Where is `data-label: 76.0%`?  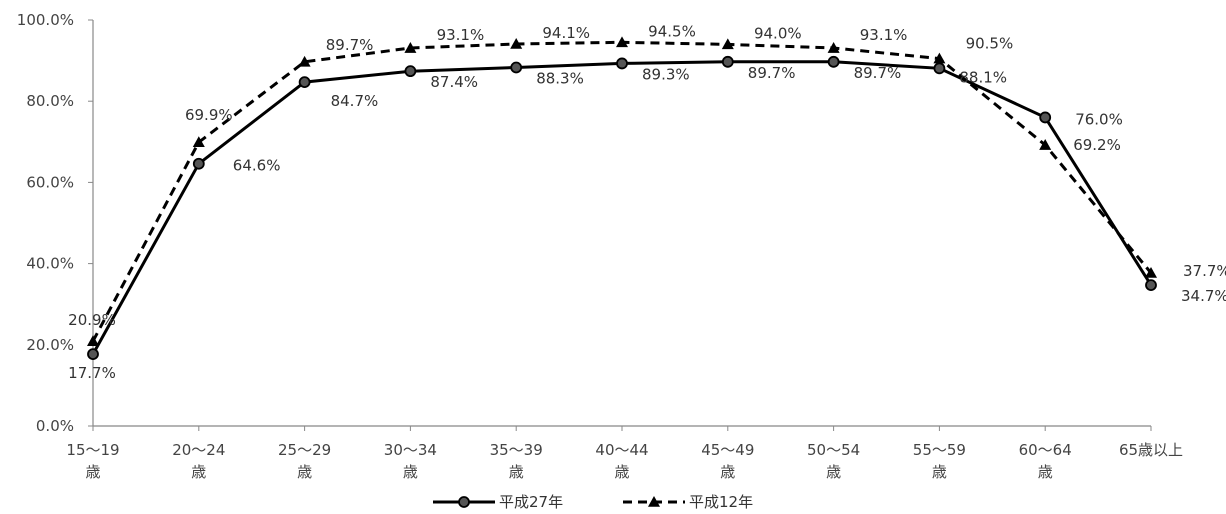 data-label: 76.0% is located at coordinates (1099, 119).